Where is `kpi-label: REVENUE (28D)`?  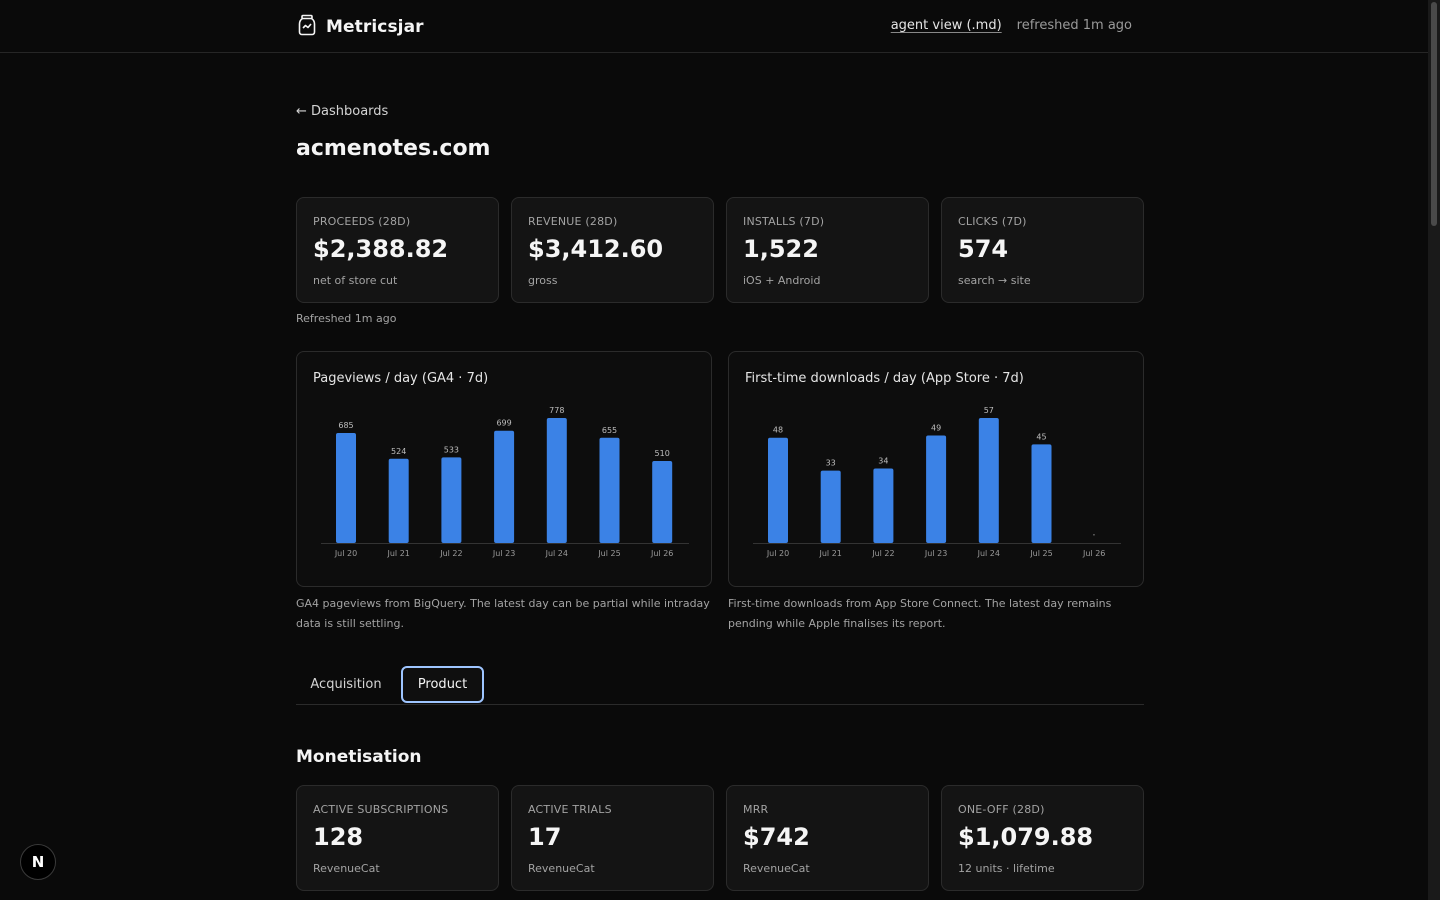 kpi-label: REVENUE (28D) is located at coordinates (573, 221).